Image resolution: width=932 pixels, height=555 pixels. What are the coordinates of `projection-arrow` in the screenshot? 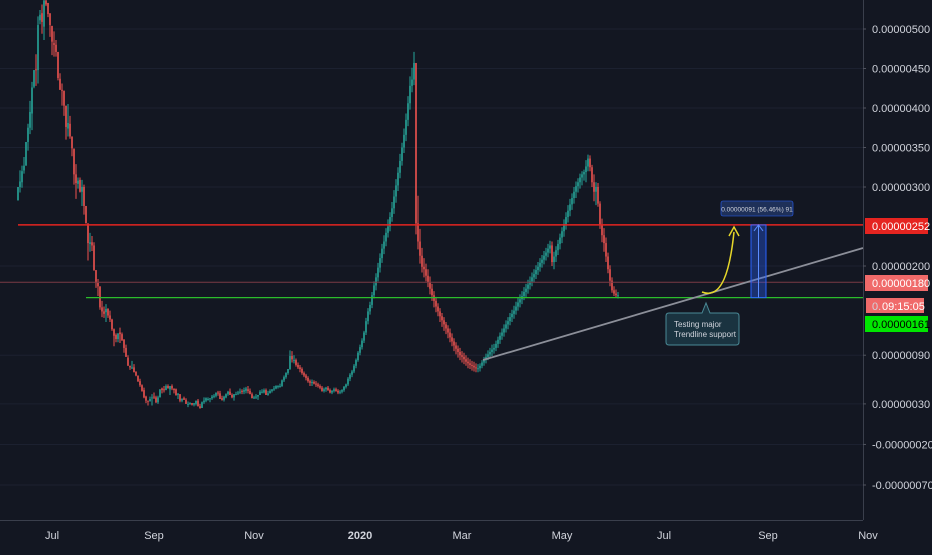 It's located at (718, 263).